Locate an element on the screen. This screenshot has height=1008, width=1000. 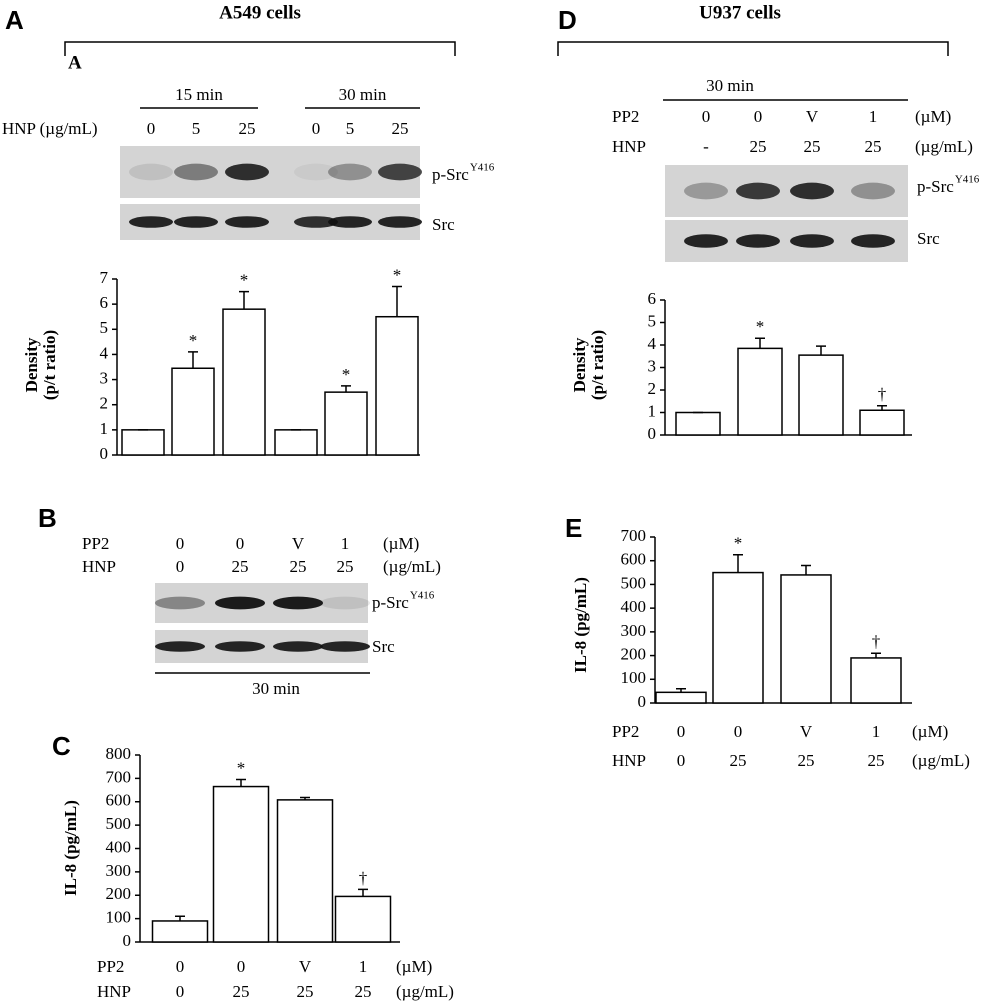
y-tick-label: 700 is located at coordinates (634, 535).